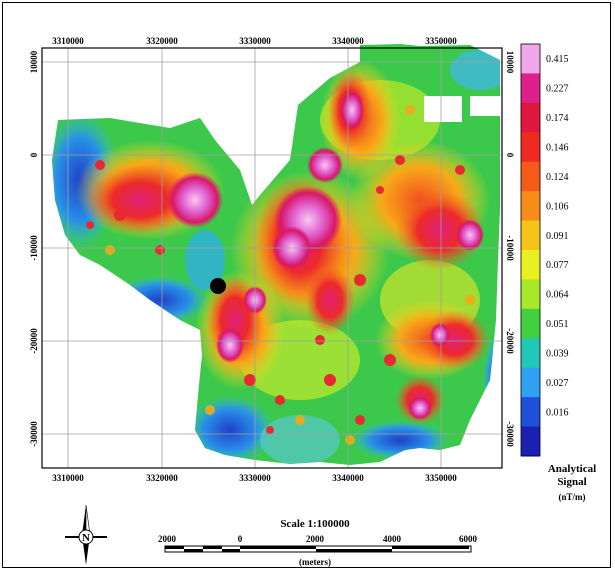 This screenshot has width=615, height=572. What do you see at coordinates (557, 383) in the screenshot?
I see `colorbar-value-label: 0.027` at bounding box center [557, 383].